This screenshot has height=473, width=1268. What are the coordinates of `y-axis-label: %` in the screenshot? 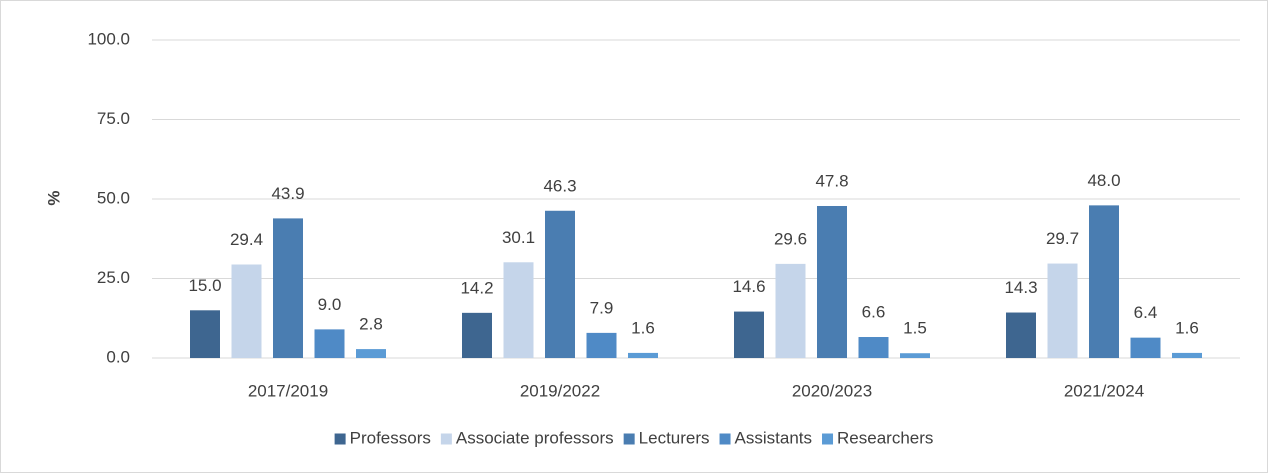 It's located at (53, 197).